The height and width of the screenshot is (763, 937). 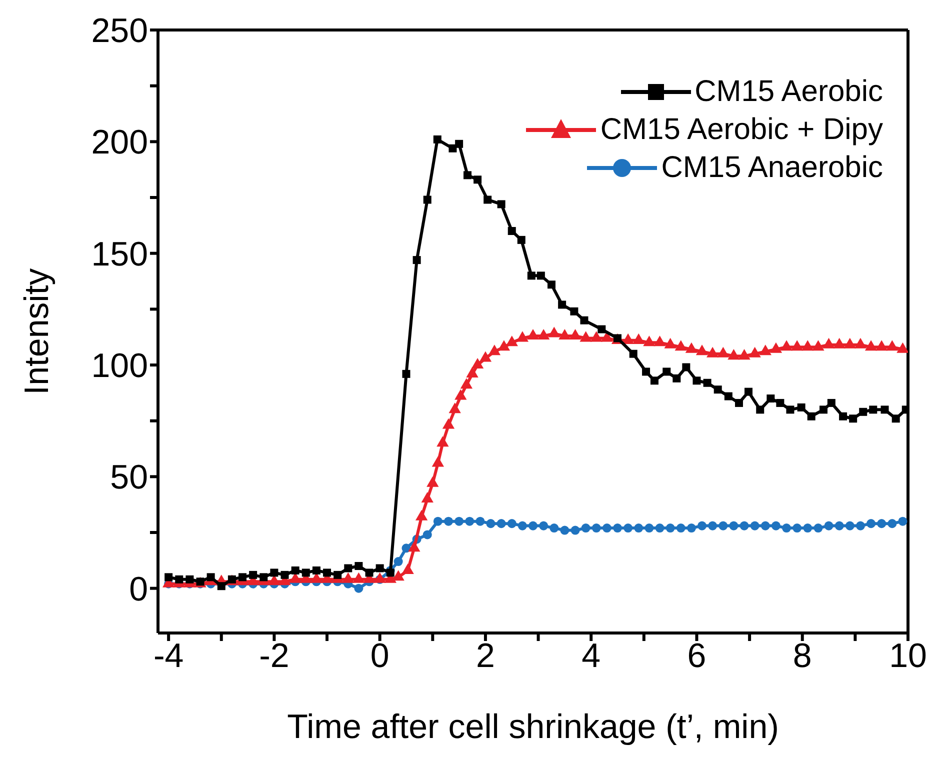 What do you see at coordinates (741, 130) in the screenshot?
I see `legend-label: CM15 Aerobic + Dipy` at bounding box center [741, 130].